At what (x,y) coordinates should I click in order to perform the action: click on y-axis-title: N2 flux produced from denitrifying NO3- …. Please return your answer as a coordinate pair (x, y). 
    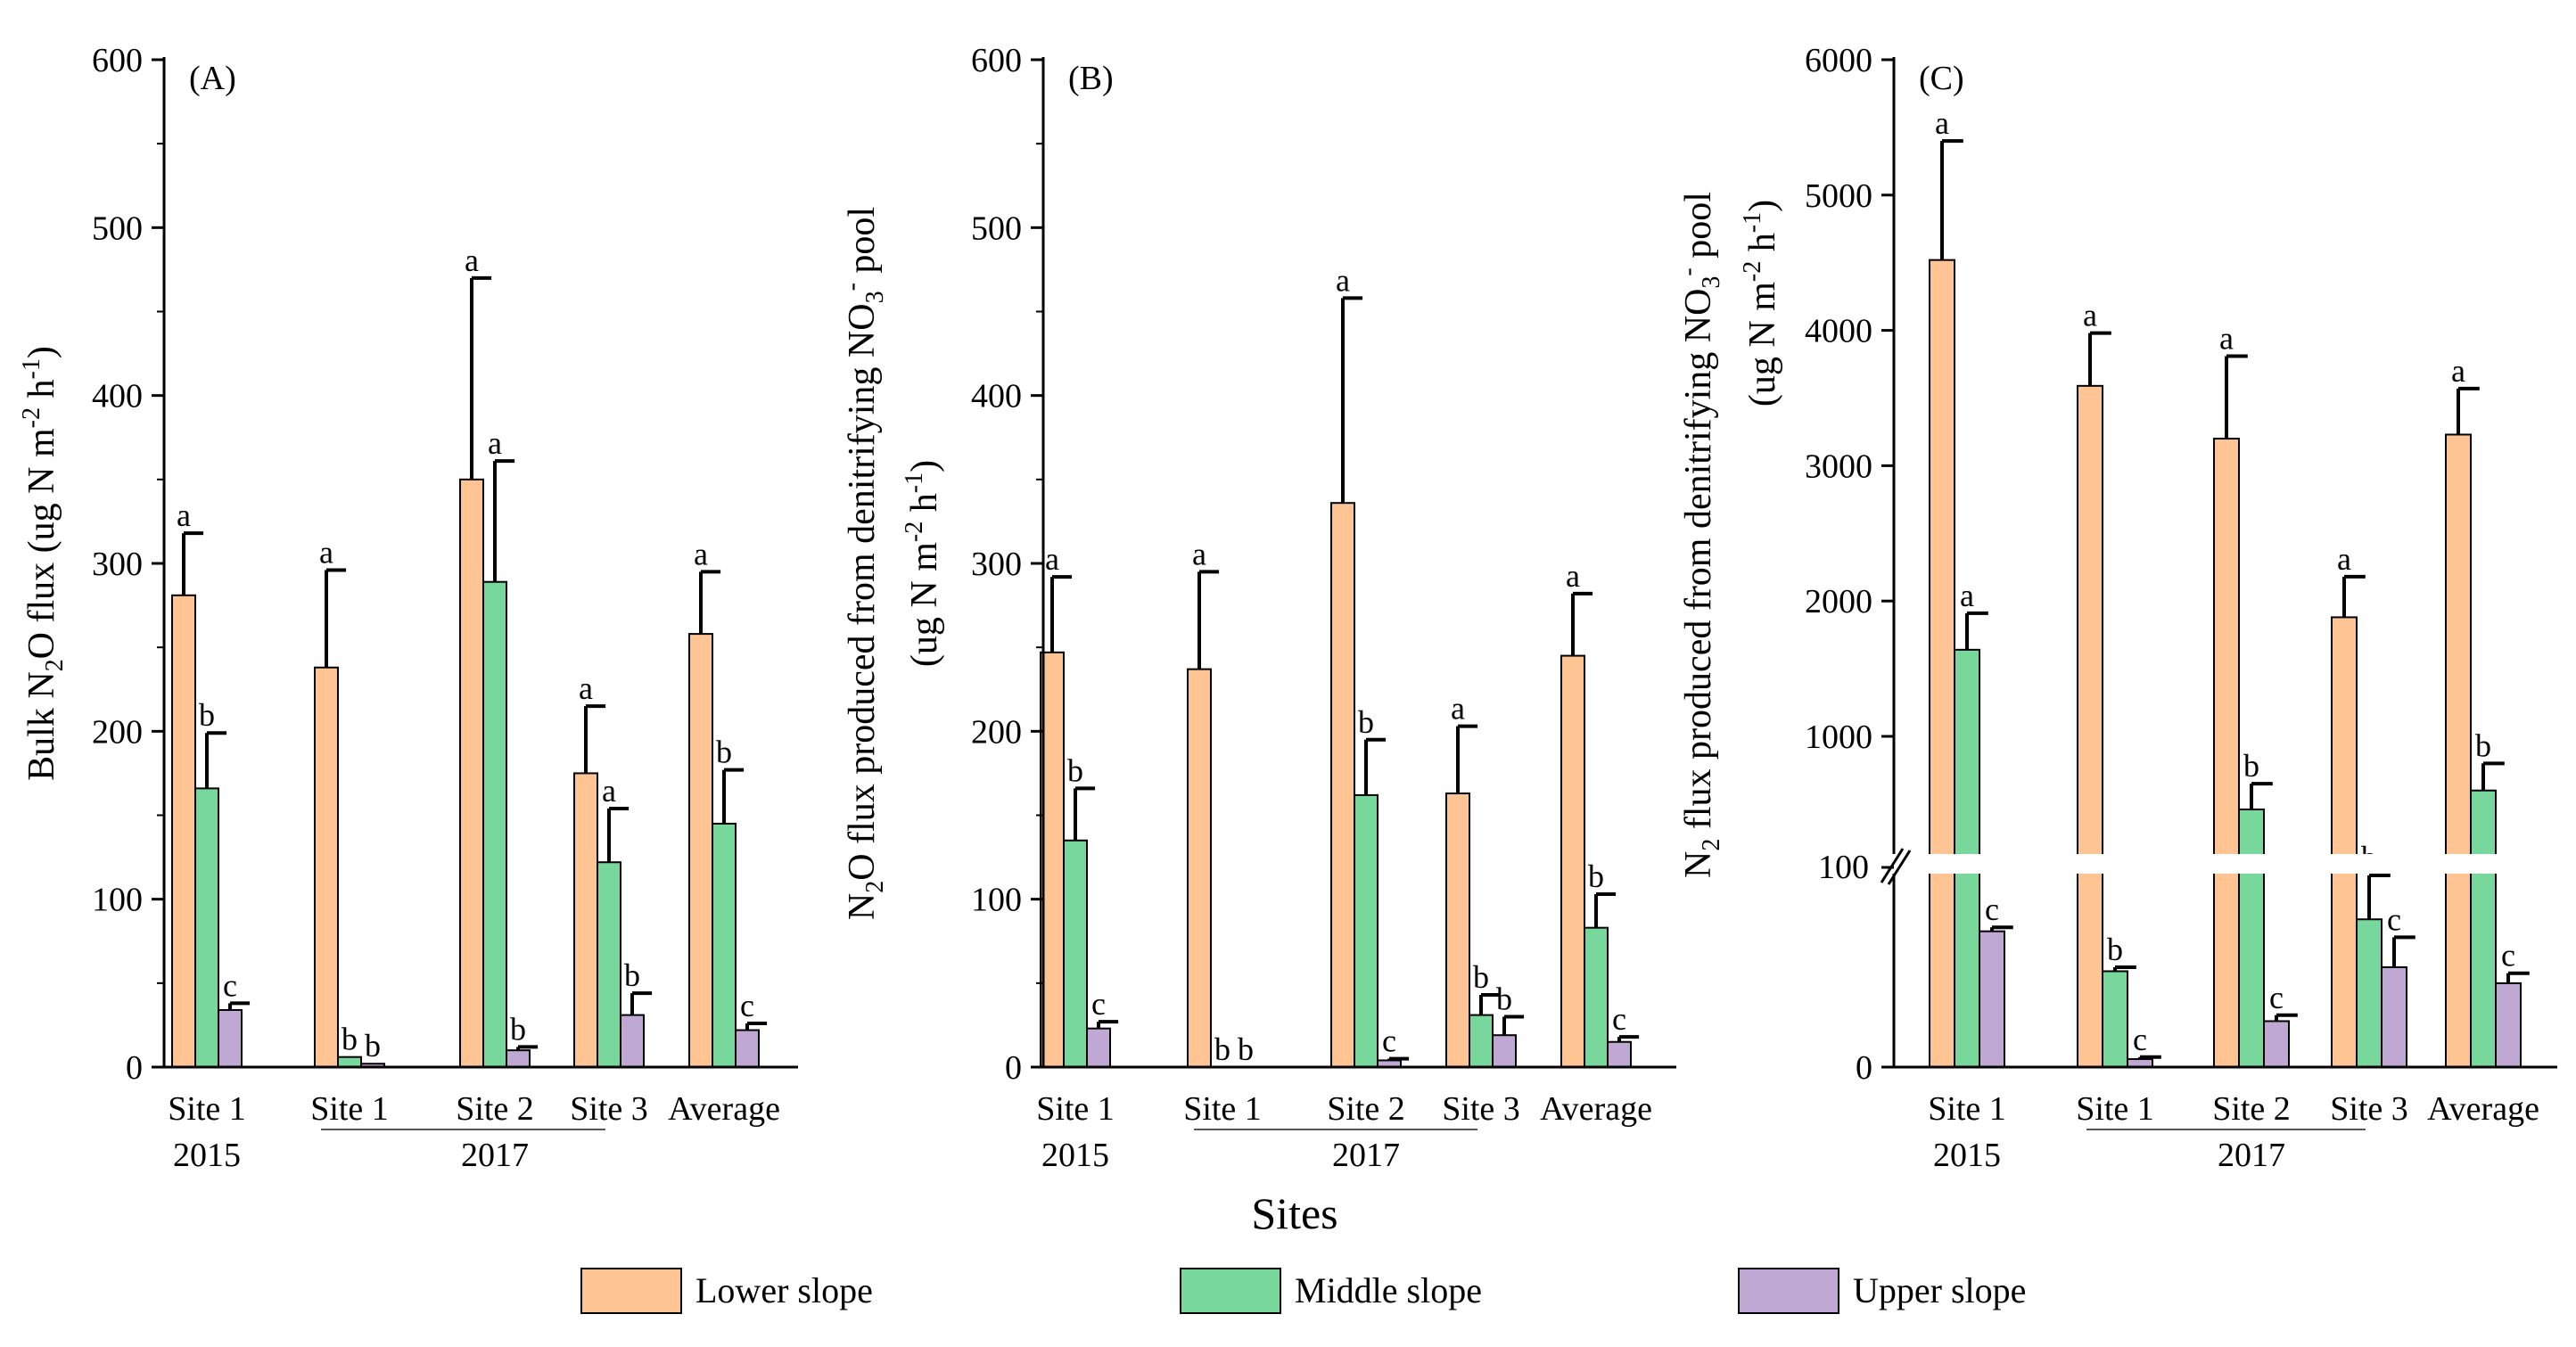
    Looking at the image, I should click on (1700, 535).